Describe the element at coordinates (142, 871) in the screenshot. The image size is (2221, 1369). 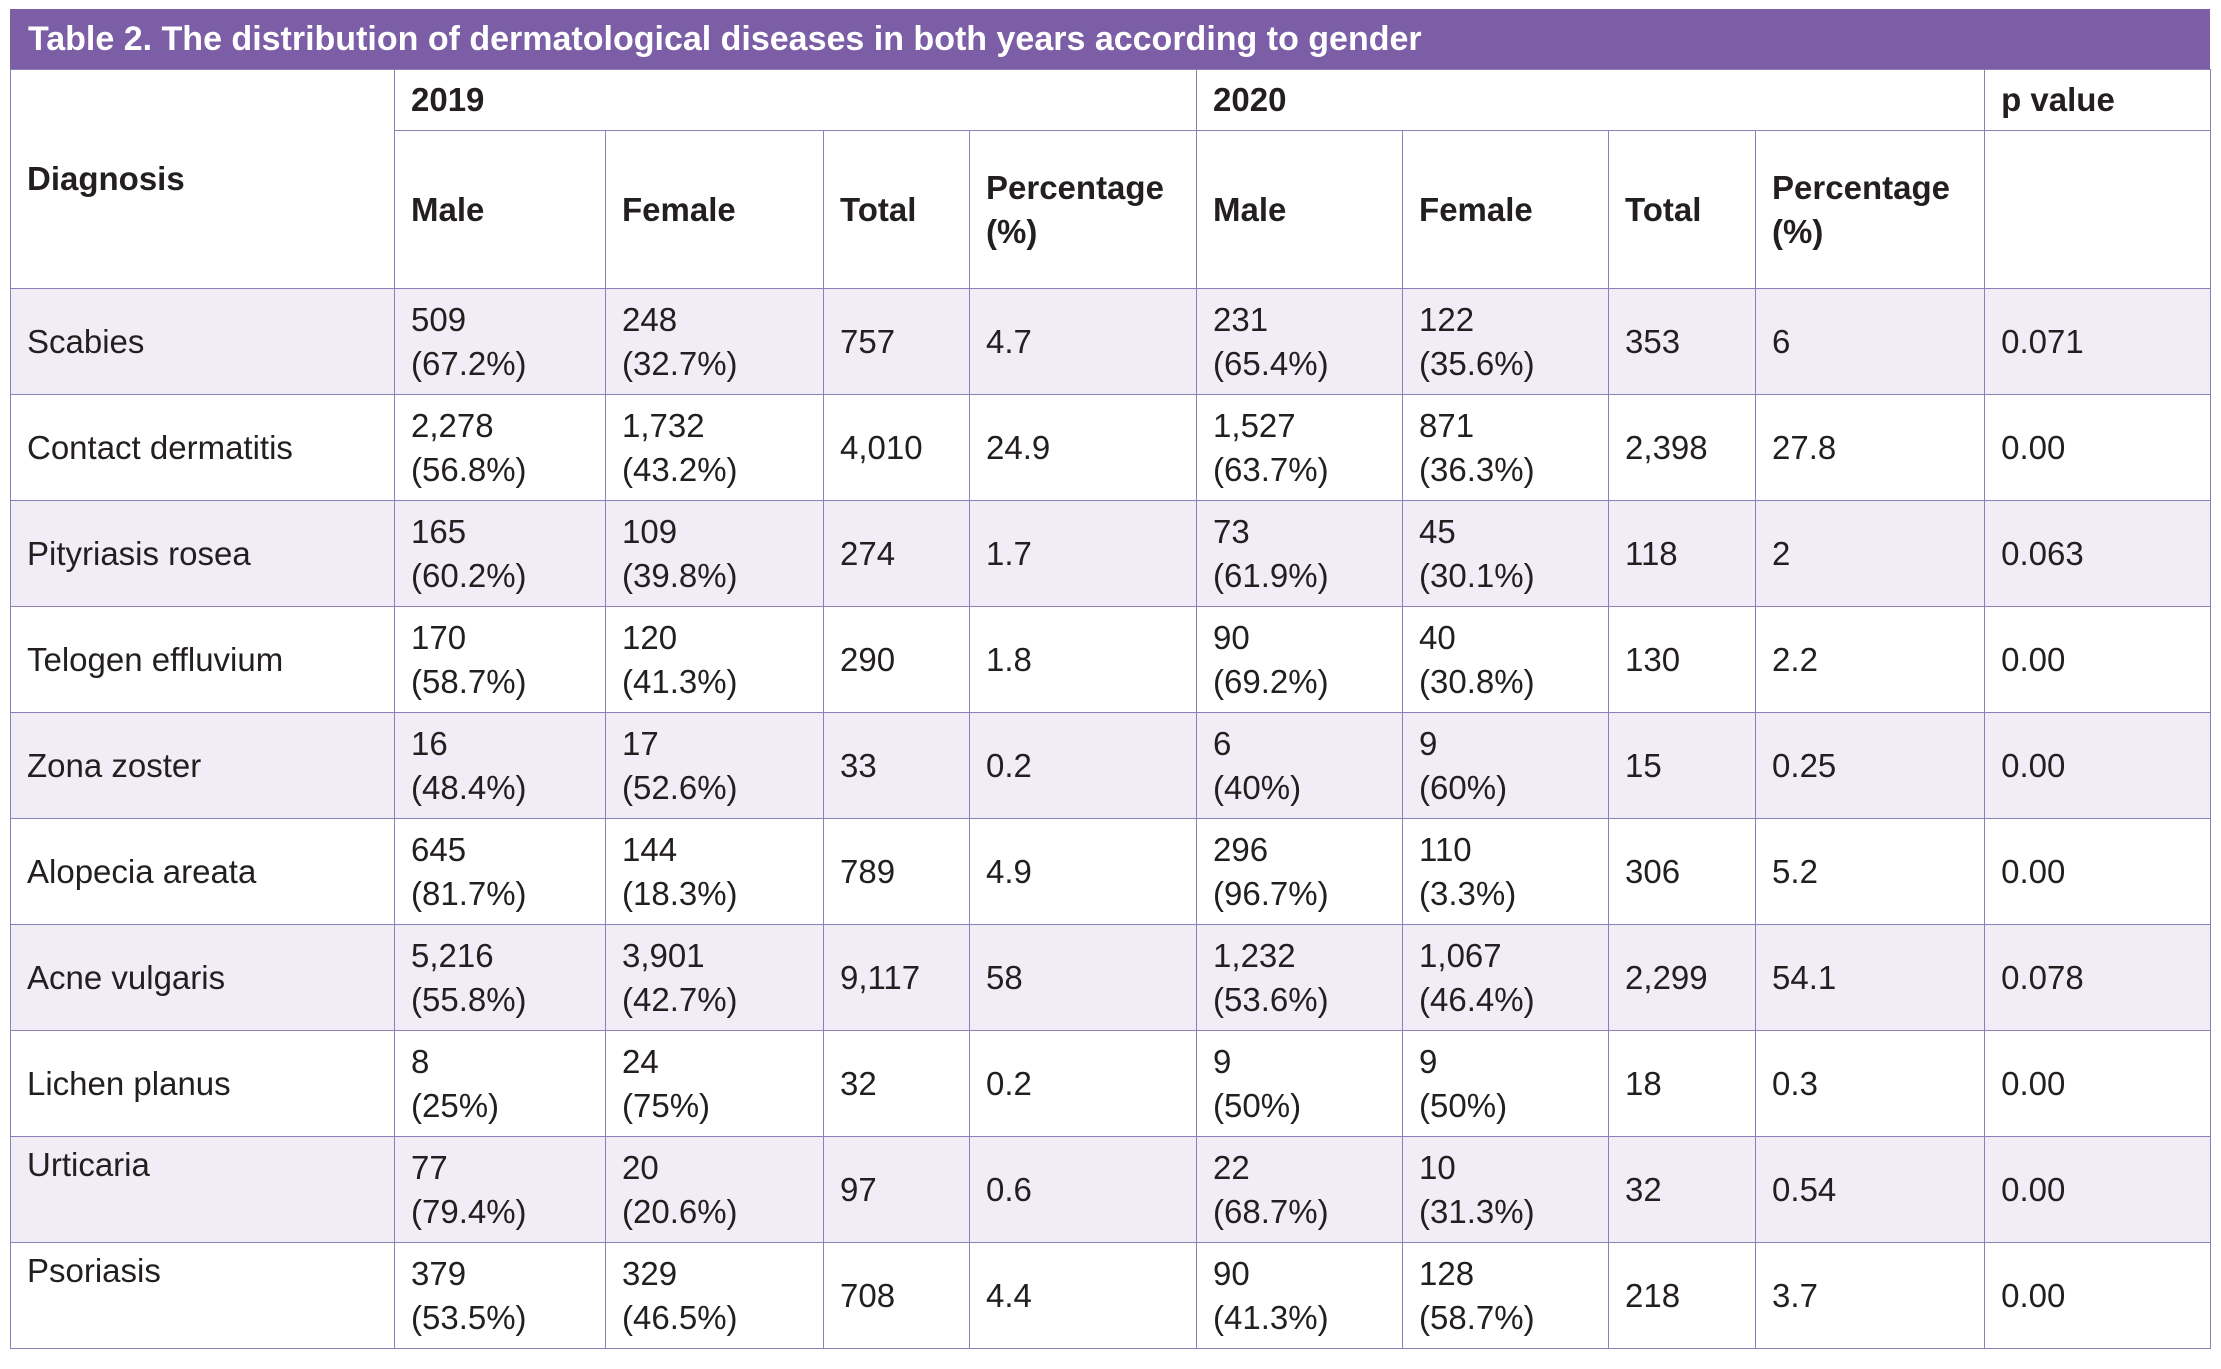
I see `diagnosis-cell-text: Alopecia areata` at that location.